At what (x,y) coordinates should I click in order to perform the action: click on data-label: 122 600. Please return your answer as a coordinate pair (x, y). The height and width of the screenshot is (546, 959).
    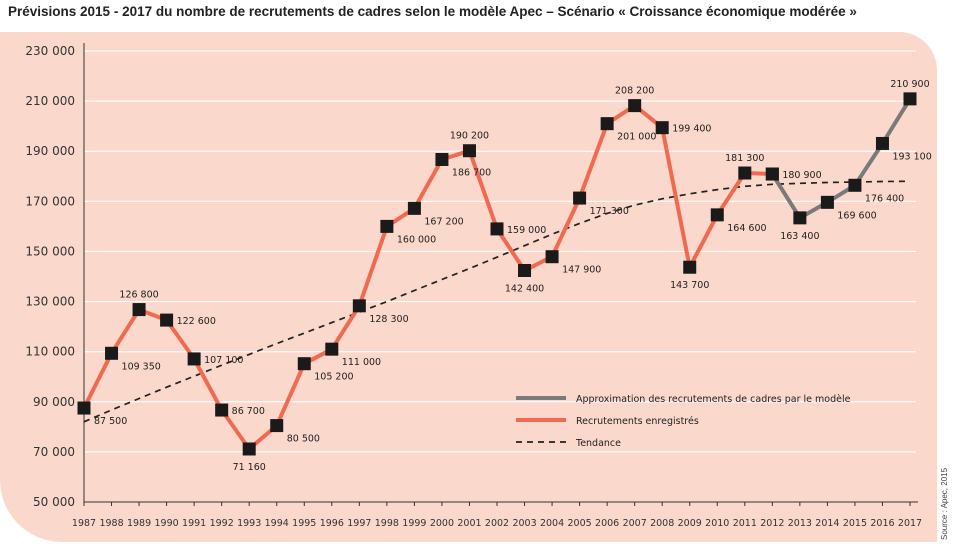
    Looking at the image, I should click on (196, 321).